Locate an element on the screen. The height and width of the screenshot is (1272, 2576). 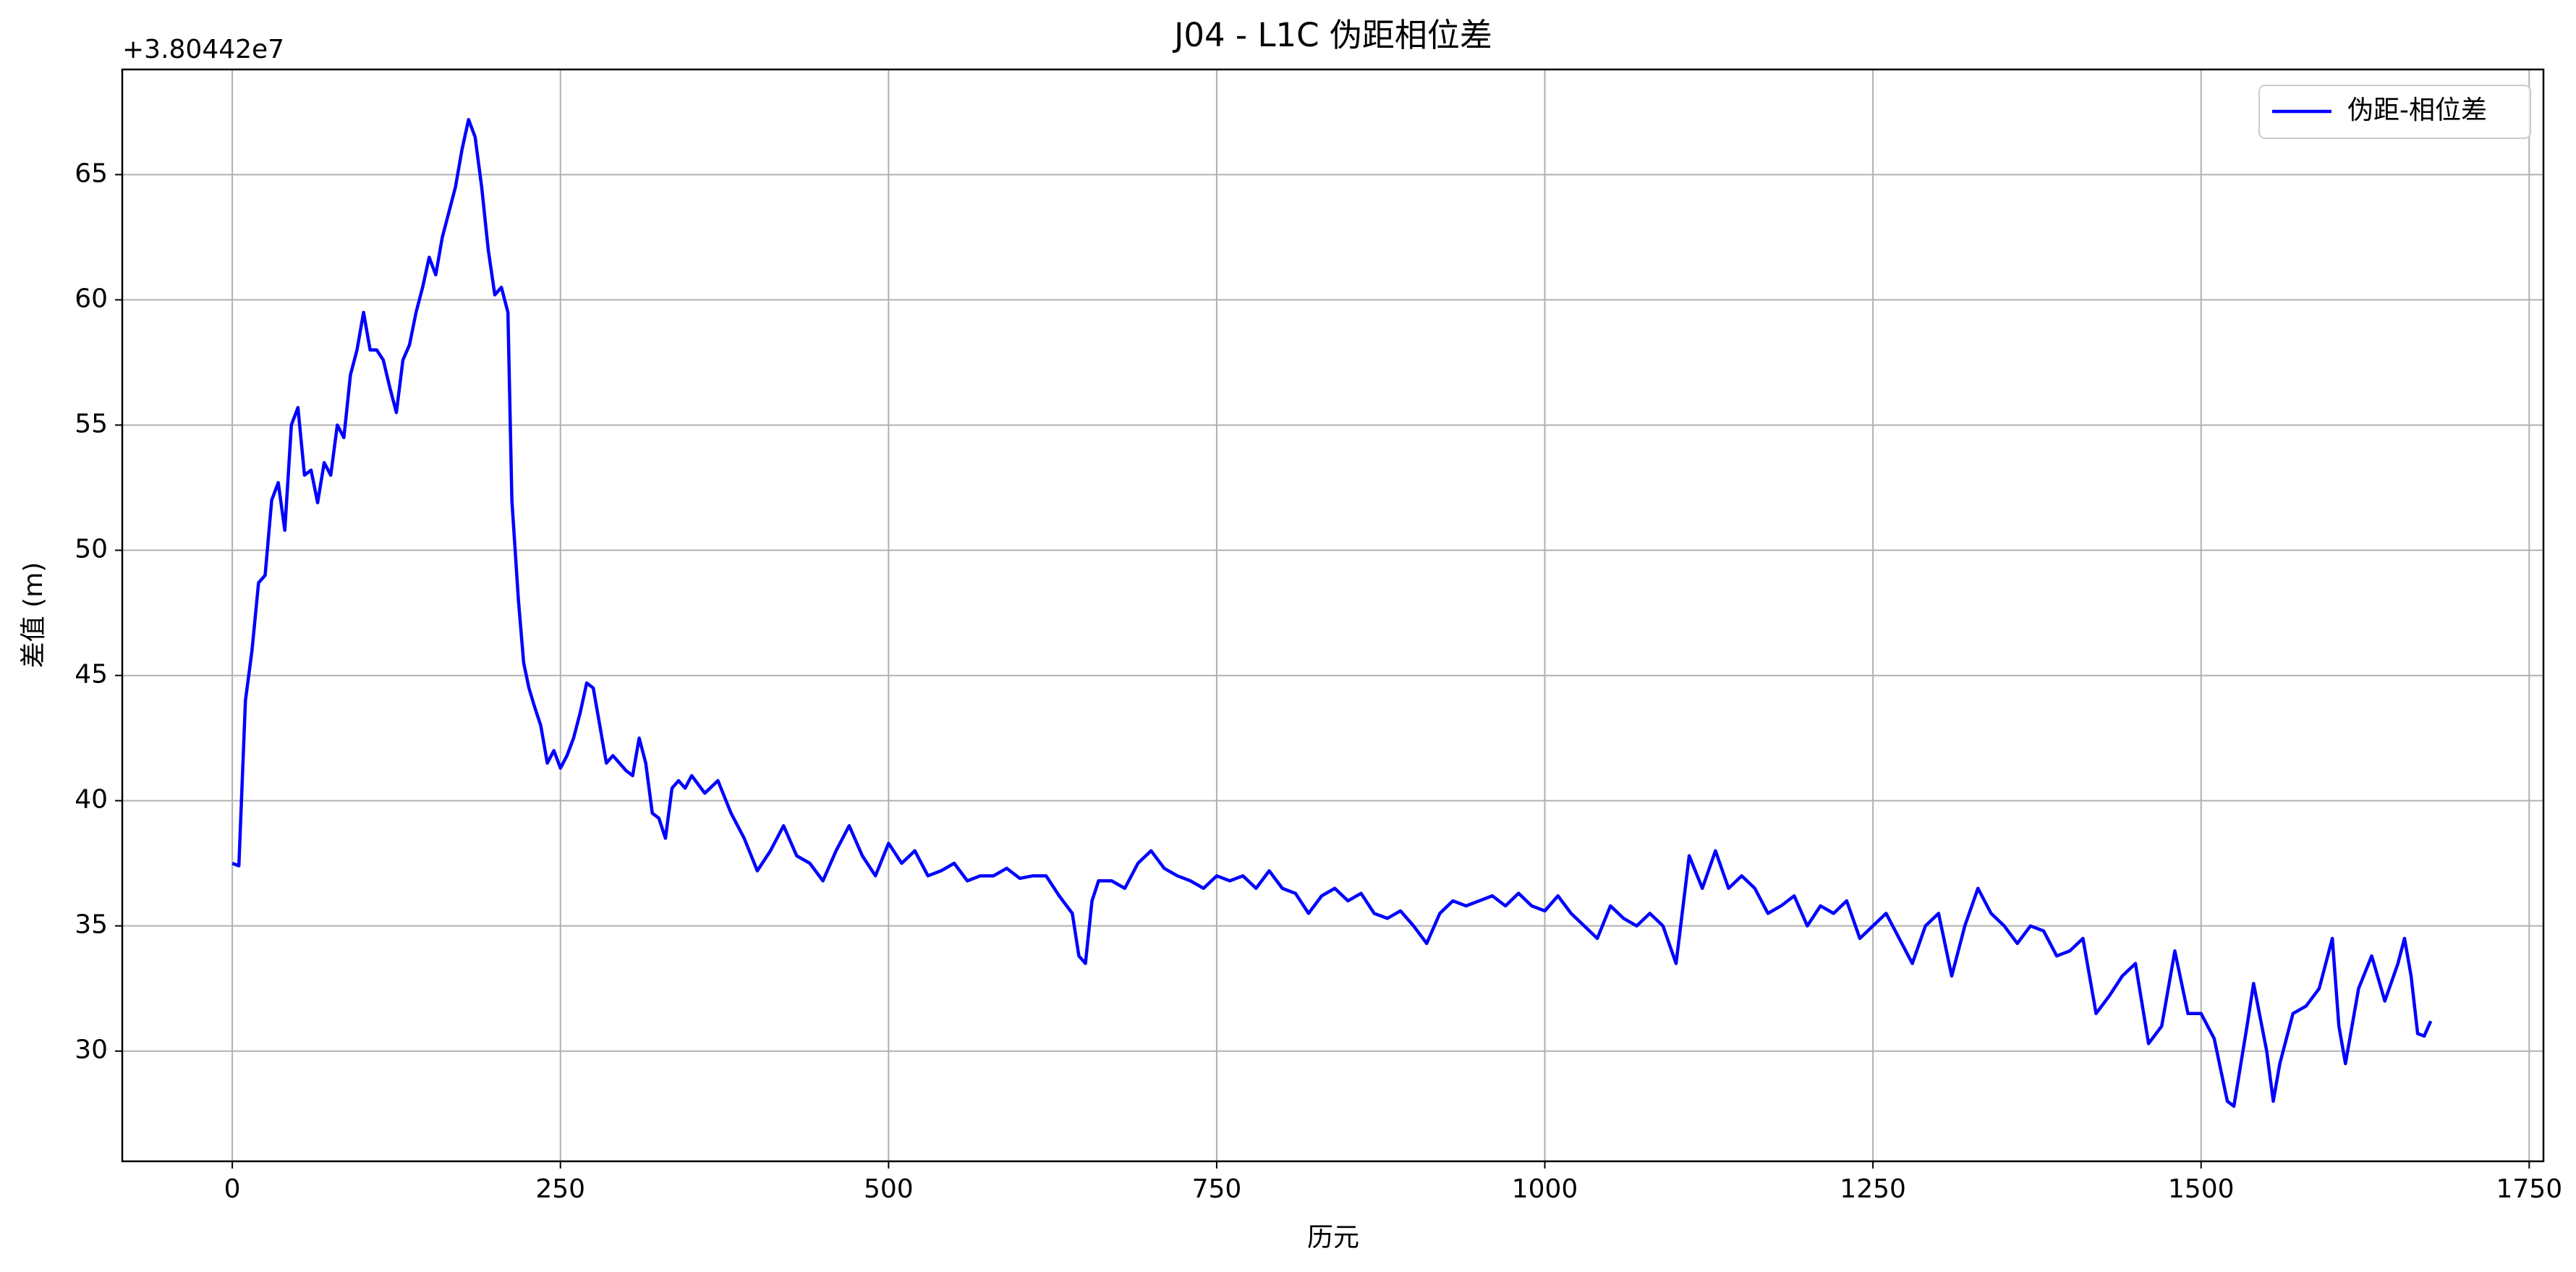
legend-box is located at coordinates (2394, 112).